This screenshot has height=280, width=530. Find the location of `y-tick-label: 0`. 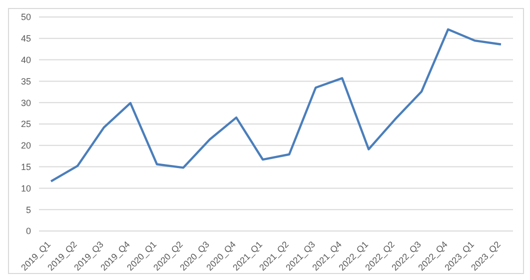

y-tick-label: 0 is located at coordinates (28, 231).